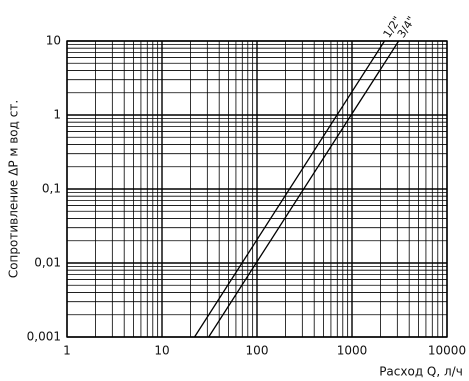 This screenshot has width=469, height=381. I want to click on x-tick-label: 1, so click(67, 351).